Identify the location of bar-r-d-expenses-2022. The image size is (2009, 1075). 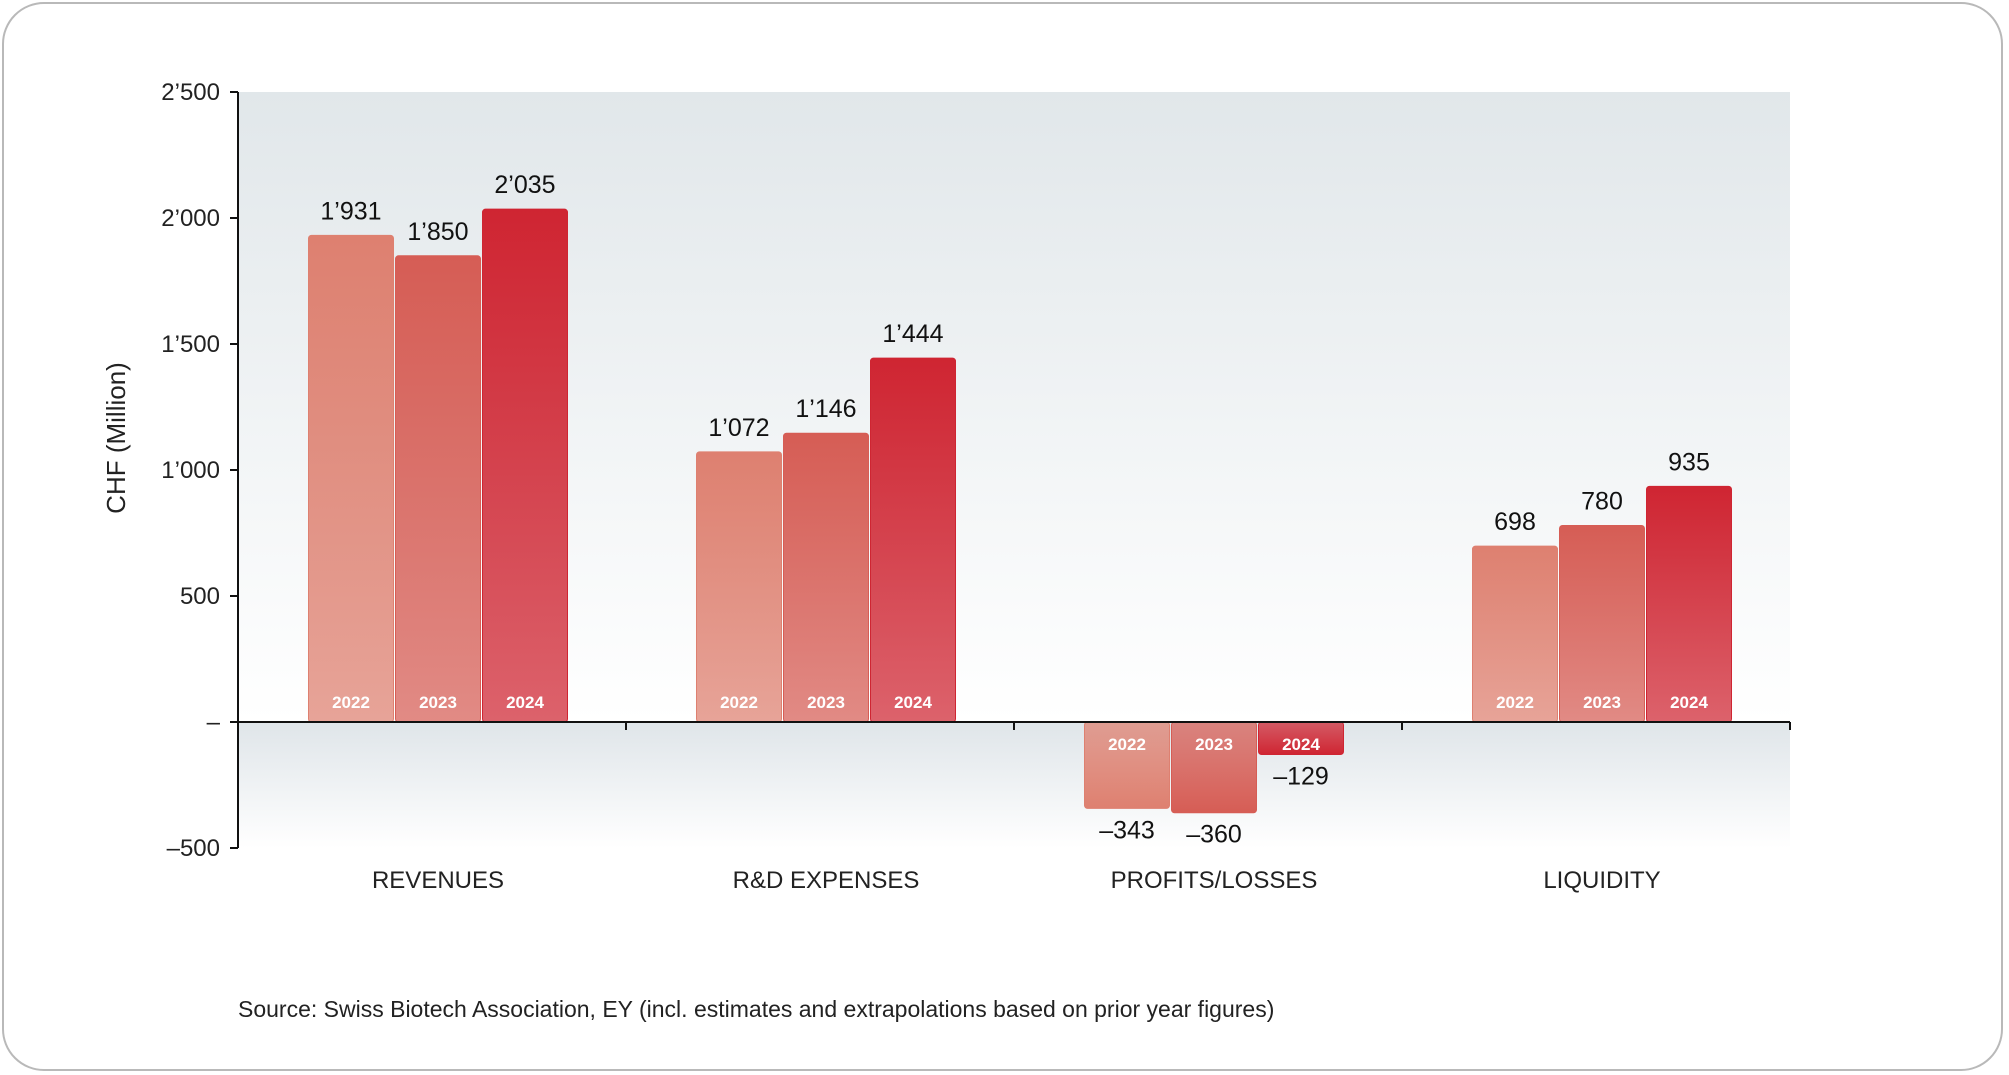
(739, 587).